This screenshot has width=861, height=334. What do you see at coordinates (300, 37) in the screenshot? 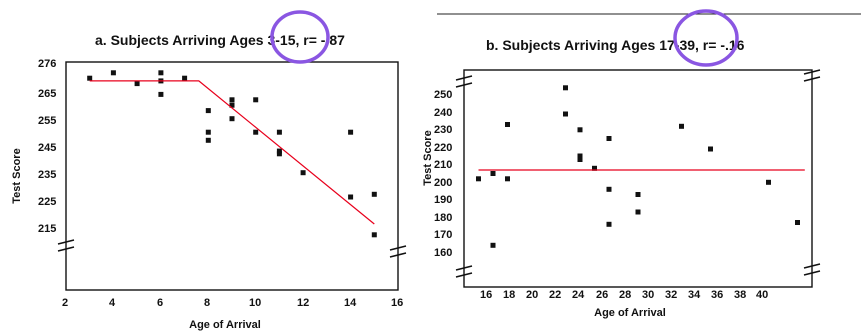
I see `highlight-circle-a` at bounding box center [300, 37].